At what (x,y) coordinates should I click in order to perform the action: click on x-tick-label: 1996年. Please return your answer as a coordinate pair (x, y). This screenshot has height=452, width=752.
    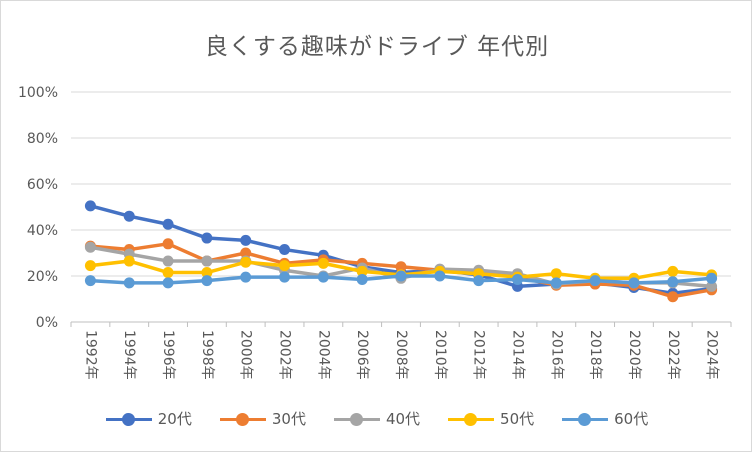
    Looking at the image, I should click on (168, 355).